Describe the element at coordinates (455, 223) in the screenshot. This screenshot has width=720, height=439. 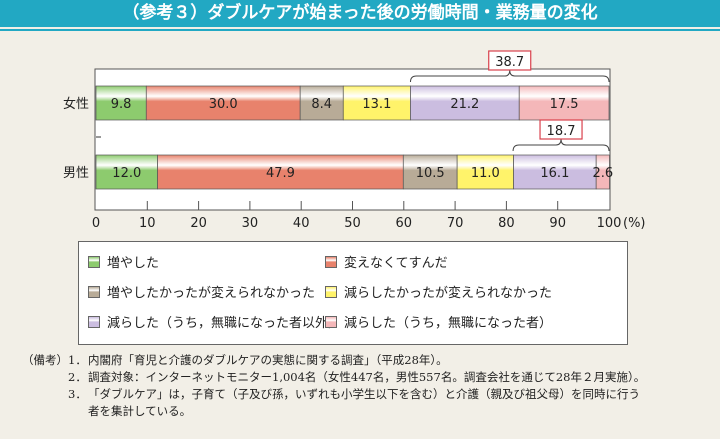
I see `x-tick-label: 70` at that location.